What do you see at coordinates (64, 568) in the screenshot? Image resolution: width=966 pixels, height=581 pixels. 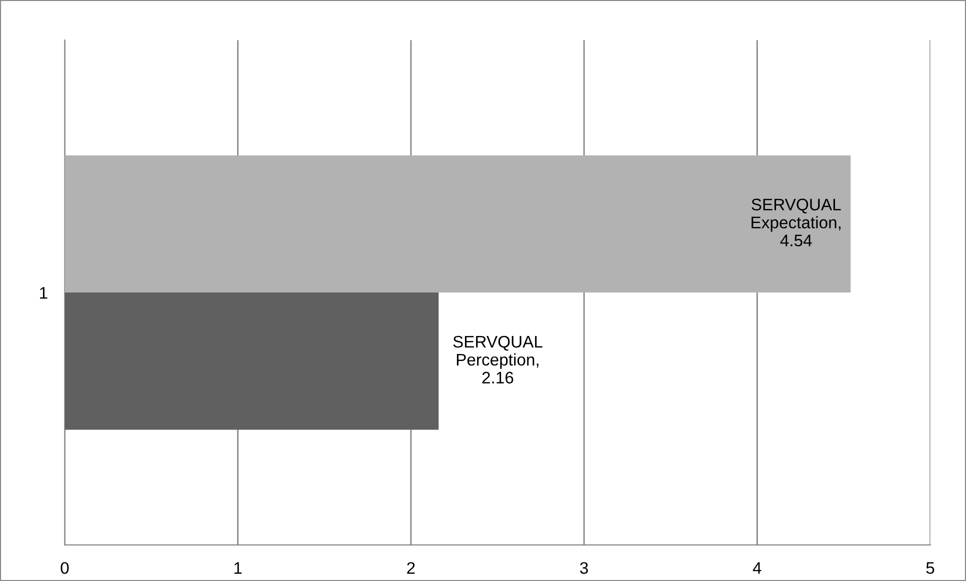 I see `x-tick-label: 0` at bounding box center [64, 568].